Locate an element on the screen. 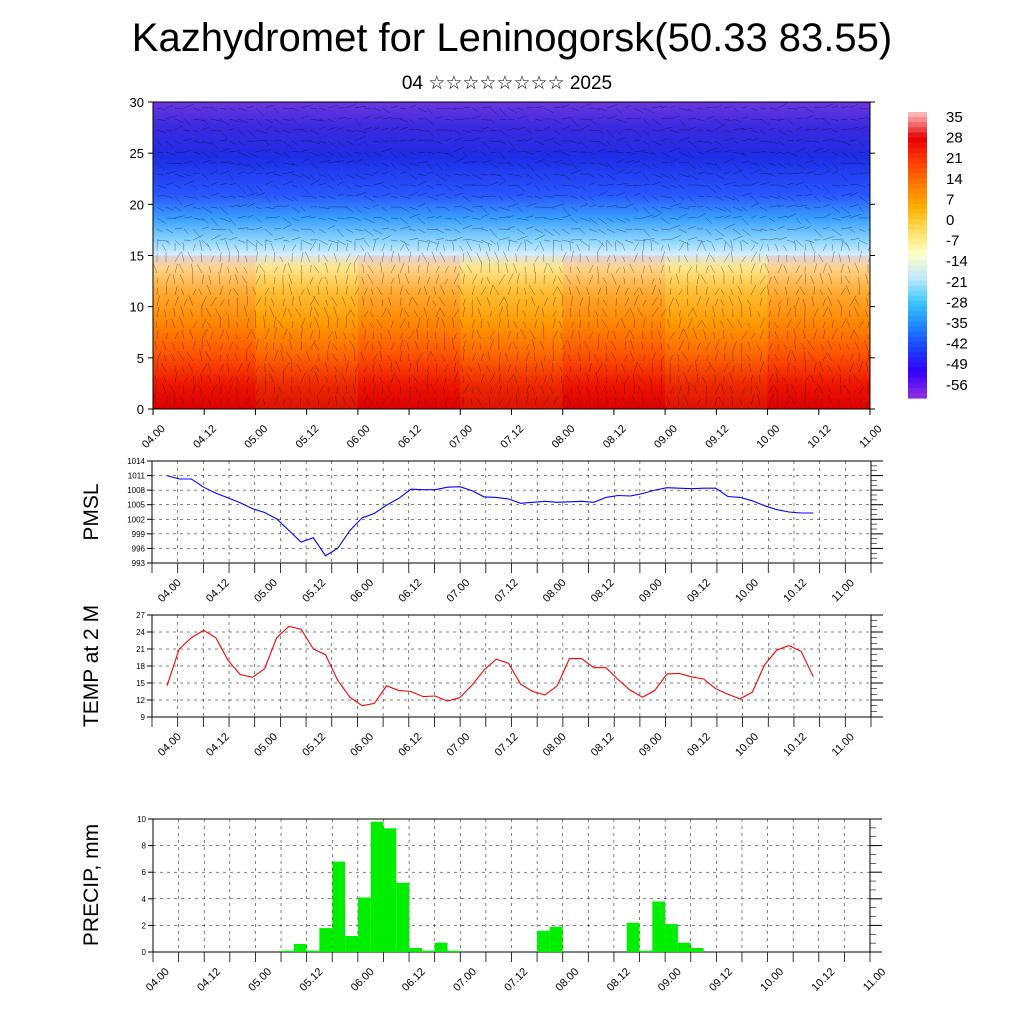  x-tick-label: 10.12 is located at coordinates (820, 437).